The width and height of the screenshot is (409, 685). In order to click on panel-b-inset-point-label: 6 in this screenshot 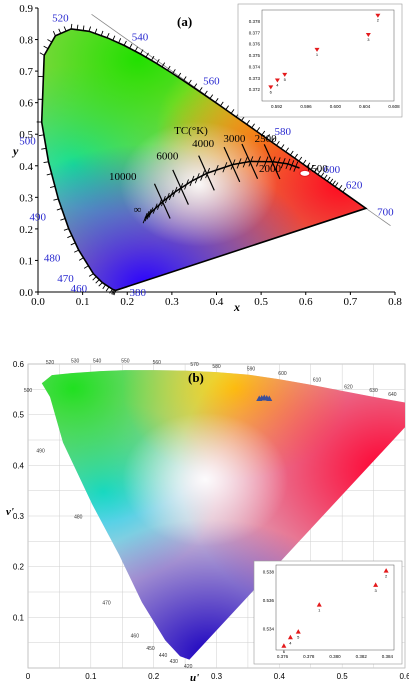, I will do `click(284, 651)`.